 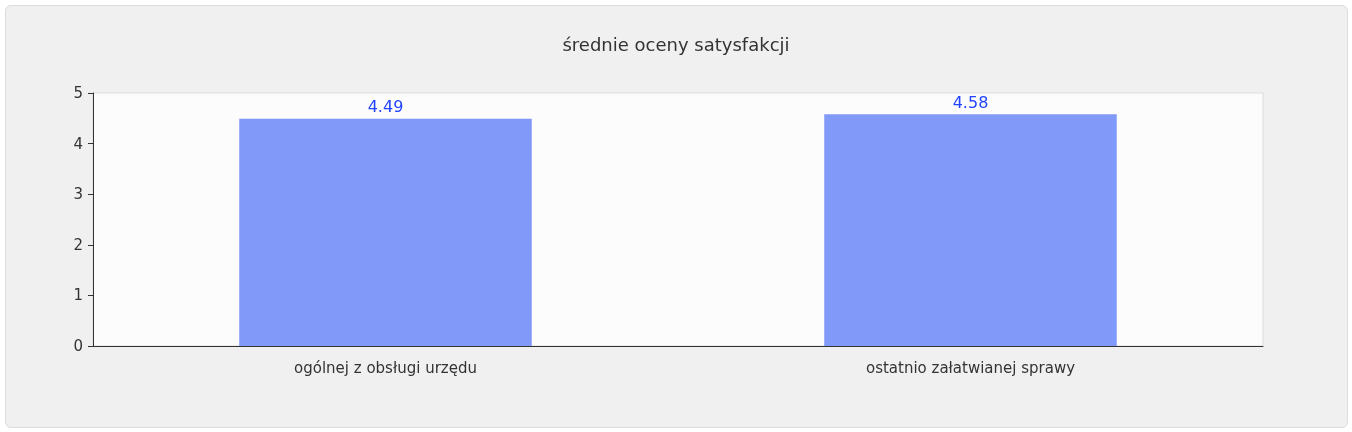 I want to click on y-tick-label: 5, so click(x=78, y=93).